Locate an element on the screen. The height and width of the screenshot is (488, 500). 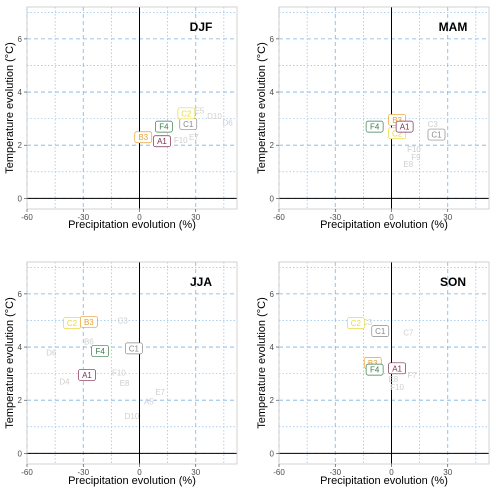
point-label-text: F7 is located at coordinates (412, 375).